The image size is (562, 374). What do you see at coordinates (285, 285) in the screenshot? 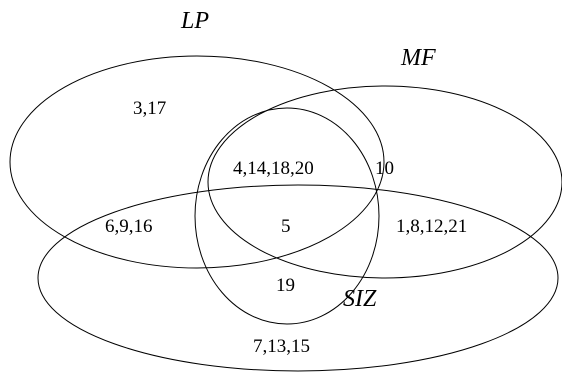
I see `region-siz-below: 19` at bounding box center [285, 285].